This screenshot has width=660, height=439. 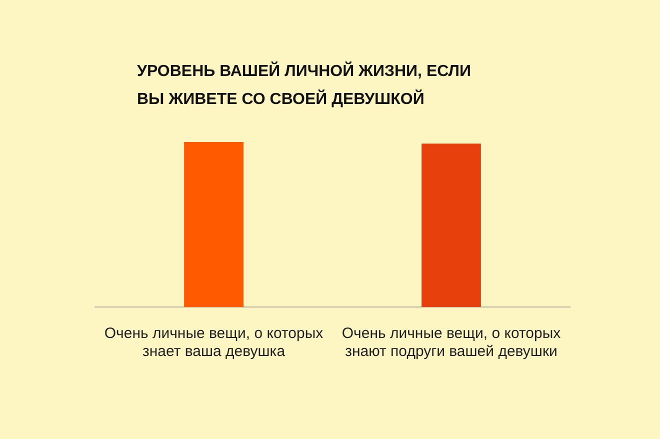 What do you see at coordinates (304, 85) in the screenshot?
I see `chart-title: УРОВЕНЬ ВАШЕЙ ЛИЧНОЙ ЖИЗНИ, ЕСЛИ ВЫ ЖИВЕТЕ СО СВОЕЙ ДЕВУШКОЙ` at bounding box center [304, 85].